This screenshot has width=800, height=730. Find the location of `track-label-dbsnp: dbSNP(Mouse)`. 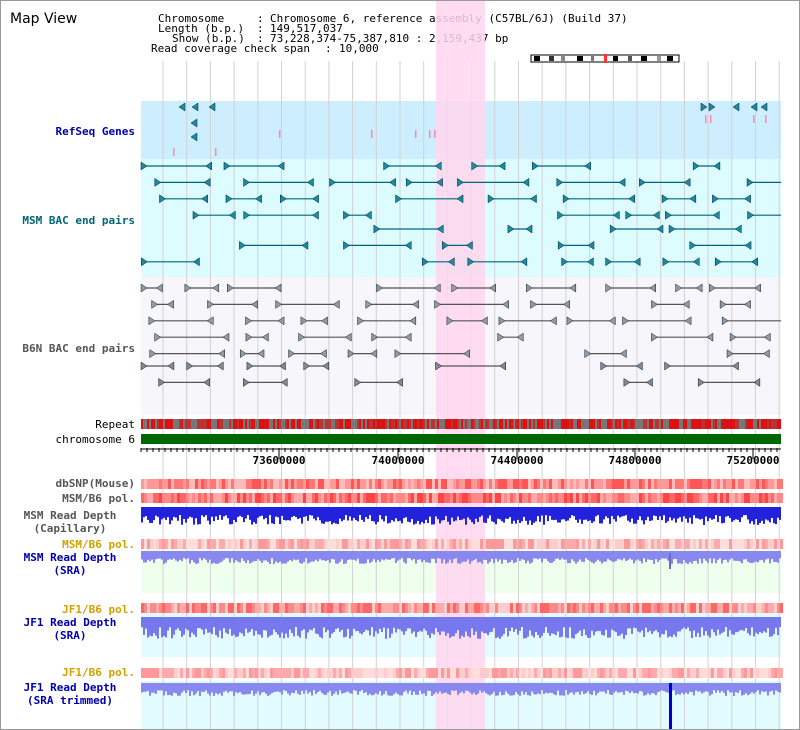

track-label-dbsnp: dbSNP(Mouse) is located at coordinates (95, 483).